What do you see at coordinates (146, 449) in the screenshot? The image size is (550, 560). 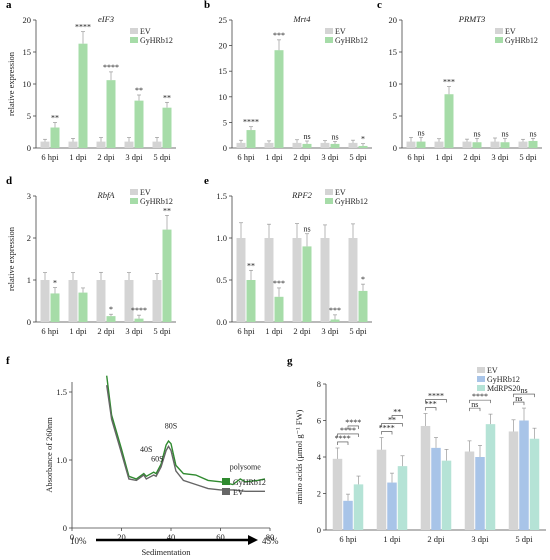 I see `annotation-label: 40S` at bounding box center [146, 449].